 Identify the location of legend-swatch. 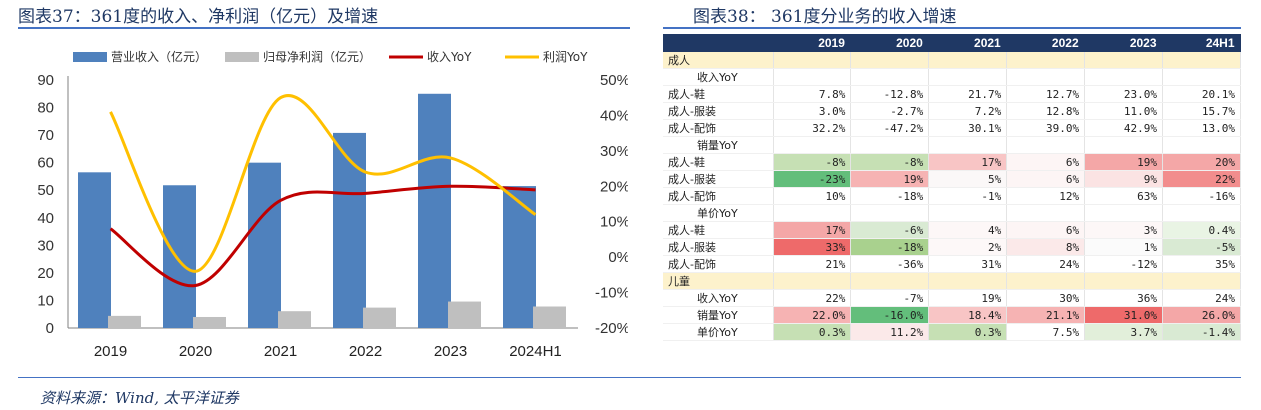
(90, 57).